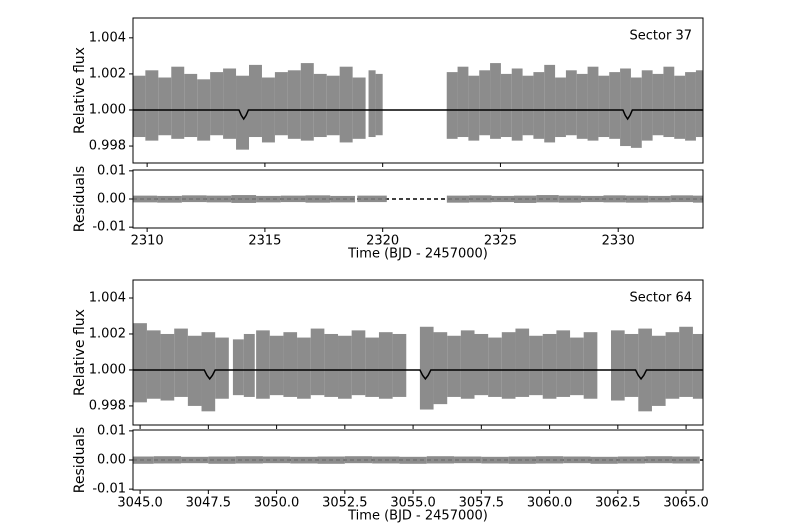 Image resolution: width=800 pixels, height=530 pixels. What do you see at coordinates (686, 503) in the screenshot?
I see `x-tick-label: 3065.0` at bounding box center [686, 503].